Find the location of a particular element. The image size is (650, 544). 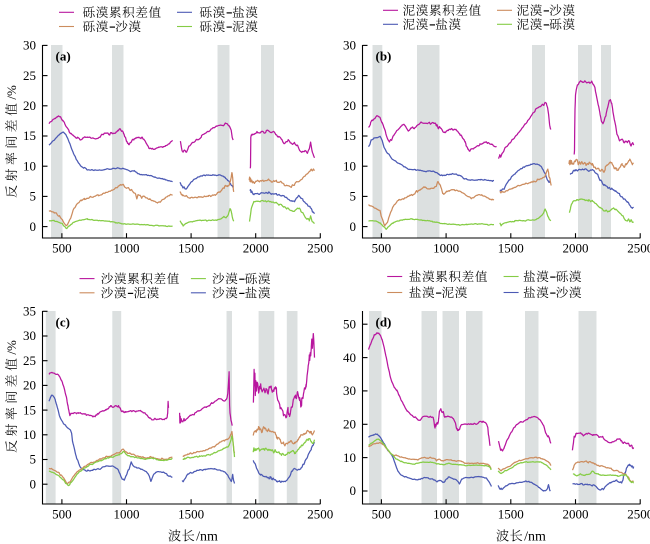

svg-text: 35 is located at coordinates (29, 311).